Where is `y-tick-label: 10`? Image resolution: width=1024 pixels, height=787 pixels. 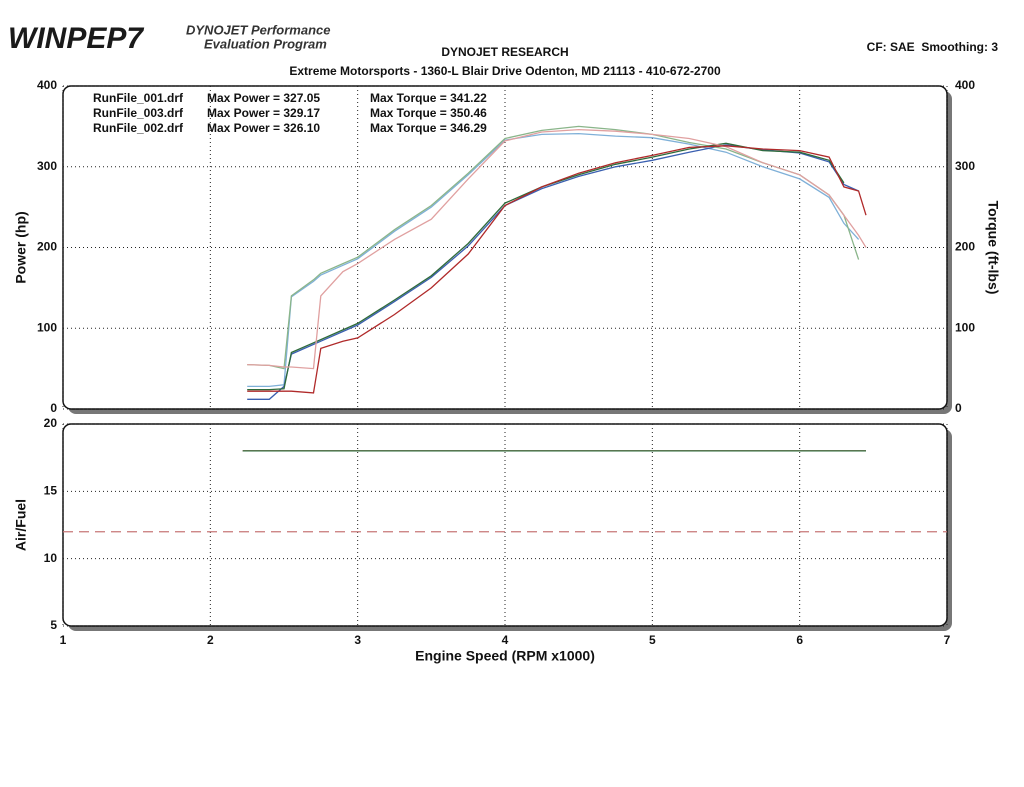 y-tick-label: 10 is located at coordinates (51, 558).